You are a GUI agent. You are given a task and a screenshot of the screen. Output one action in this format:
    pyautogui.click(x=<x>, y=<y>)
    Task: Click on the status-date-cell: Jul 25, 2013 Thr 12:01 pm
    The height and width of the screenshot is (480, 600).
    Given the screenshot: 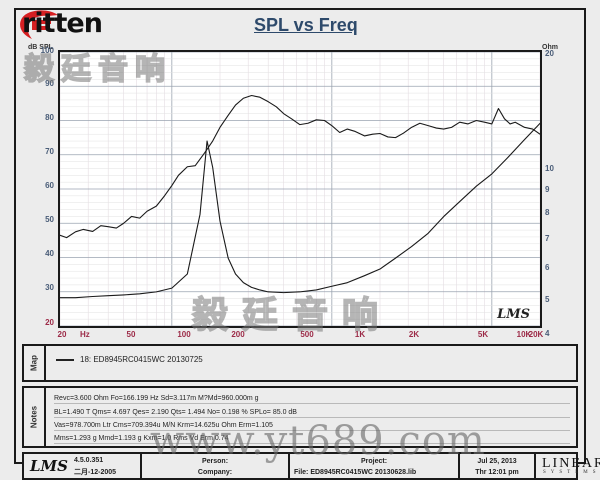 What is the action you would take?
    pyautogui.click(x=498, y=466)
    